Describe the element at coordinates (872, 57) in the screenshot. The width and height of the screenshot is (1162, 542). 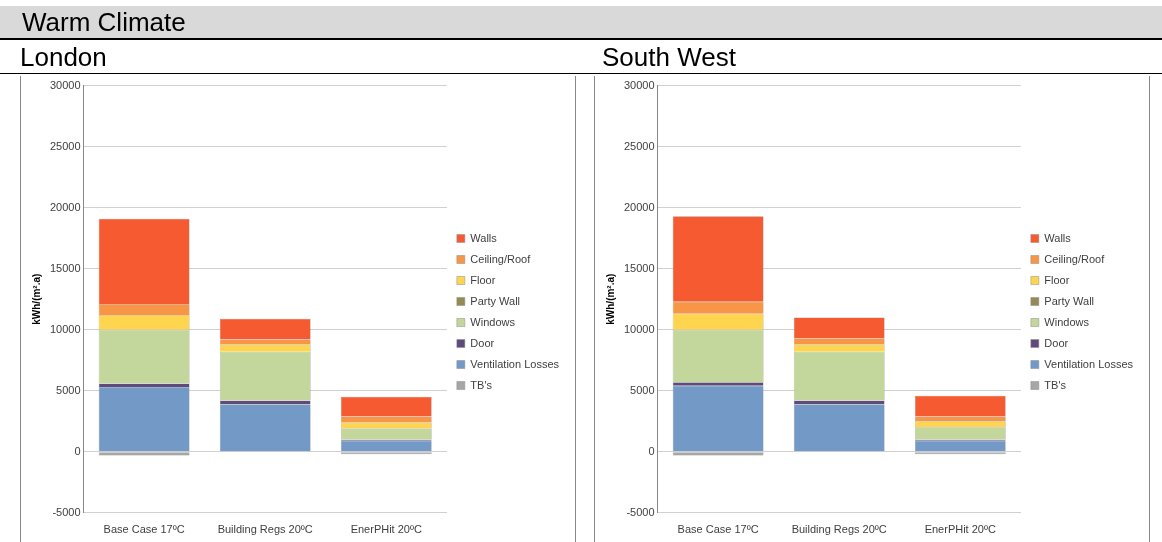
I see `chart-title: South West` at that location.